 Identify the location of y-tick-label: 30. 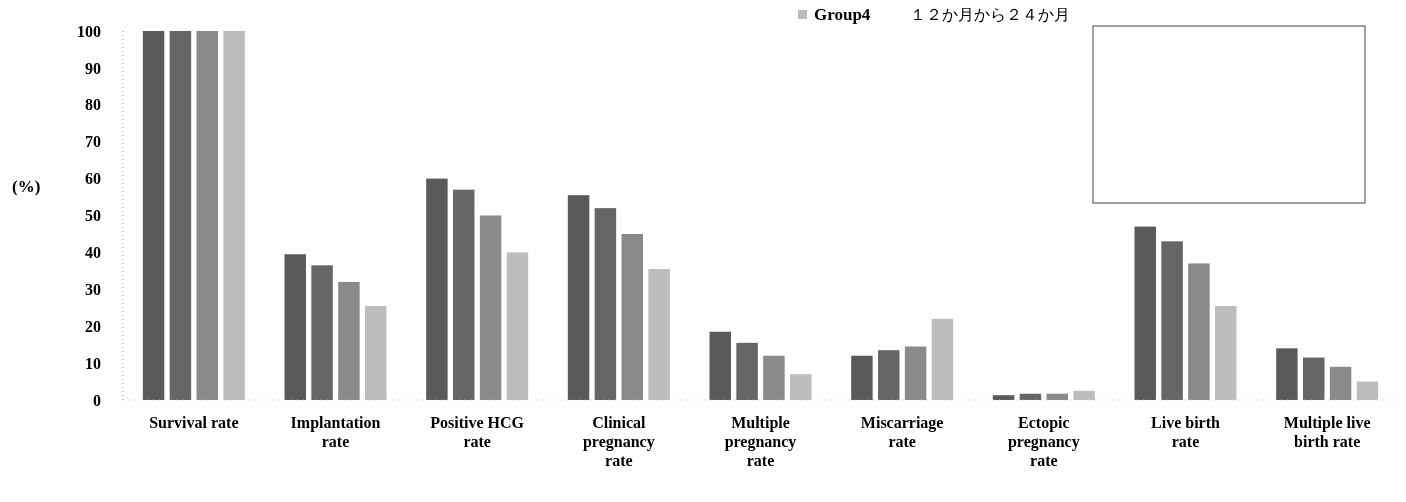
(93, 289).